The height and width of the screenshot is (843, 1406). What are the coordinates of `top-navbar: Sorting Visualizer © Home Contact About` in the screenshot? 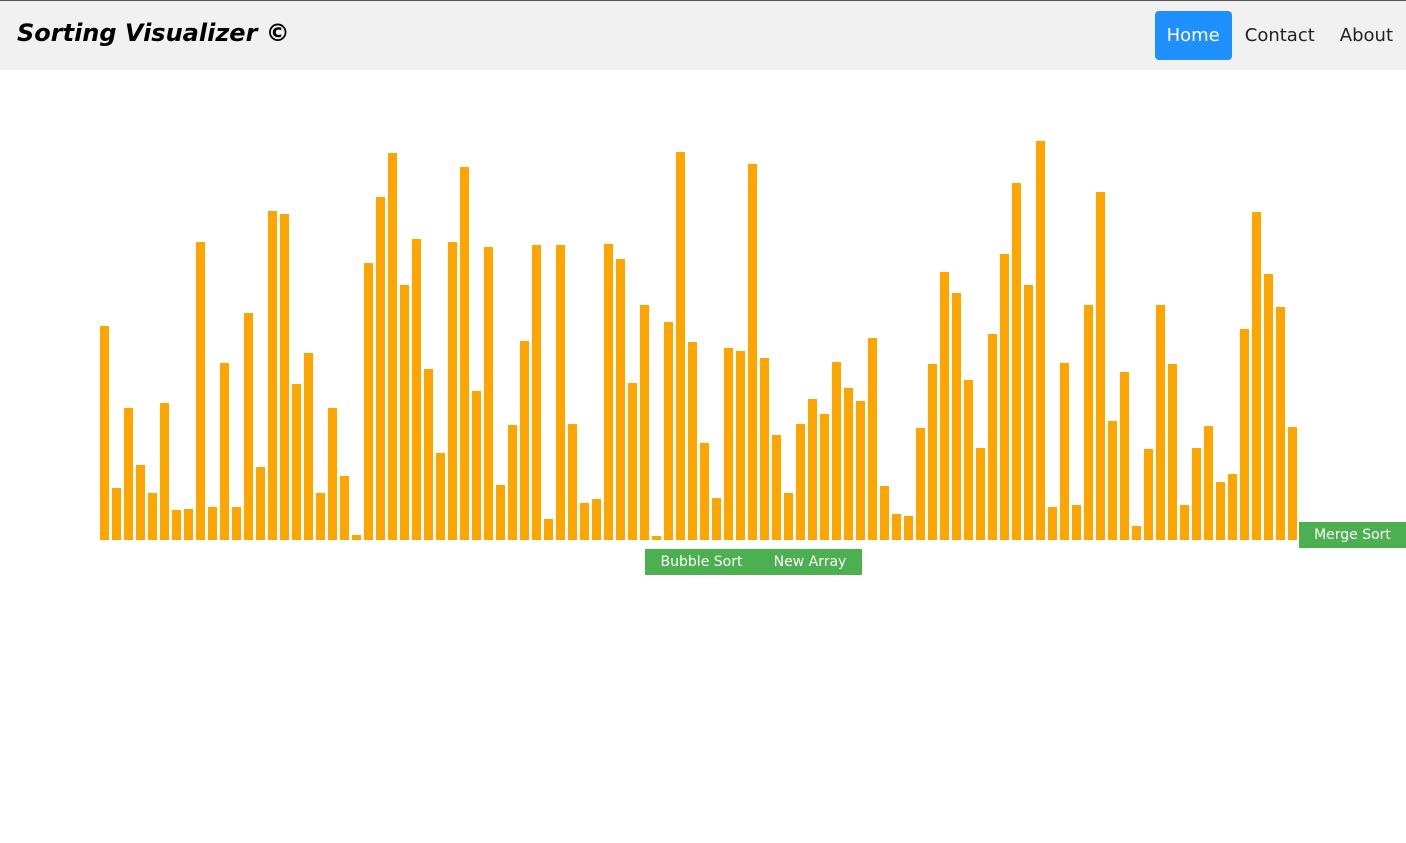 It's located at (703, 35).